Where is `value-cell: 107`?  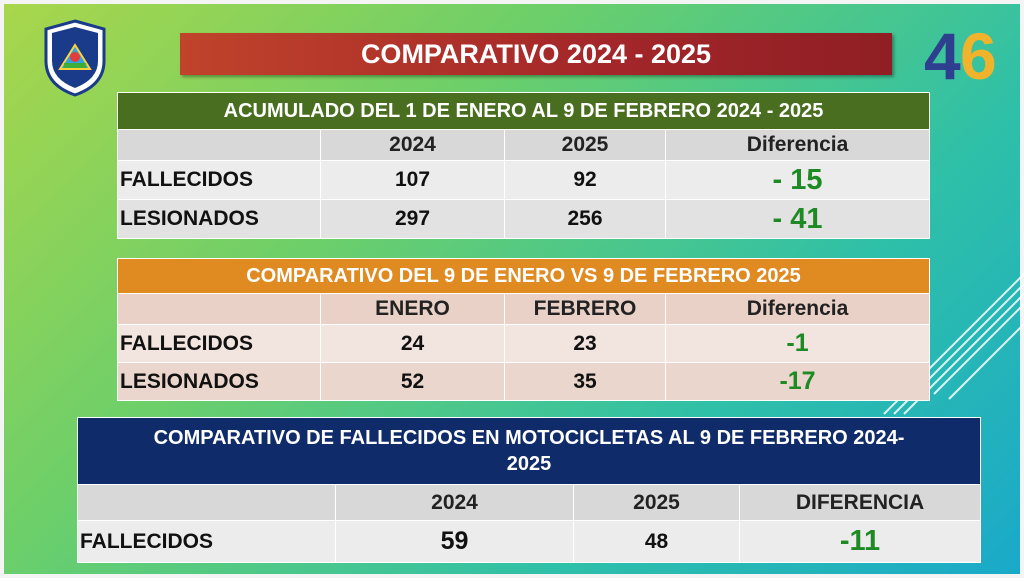
value-cell: 107 is located at coordinates (412, 180).